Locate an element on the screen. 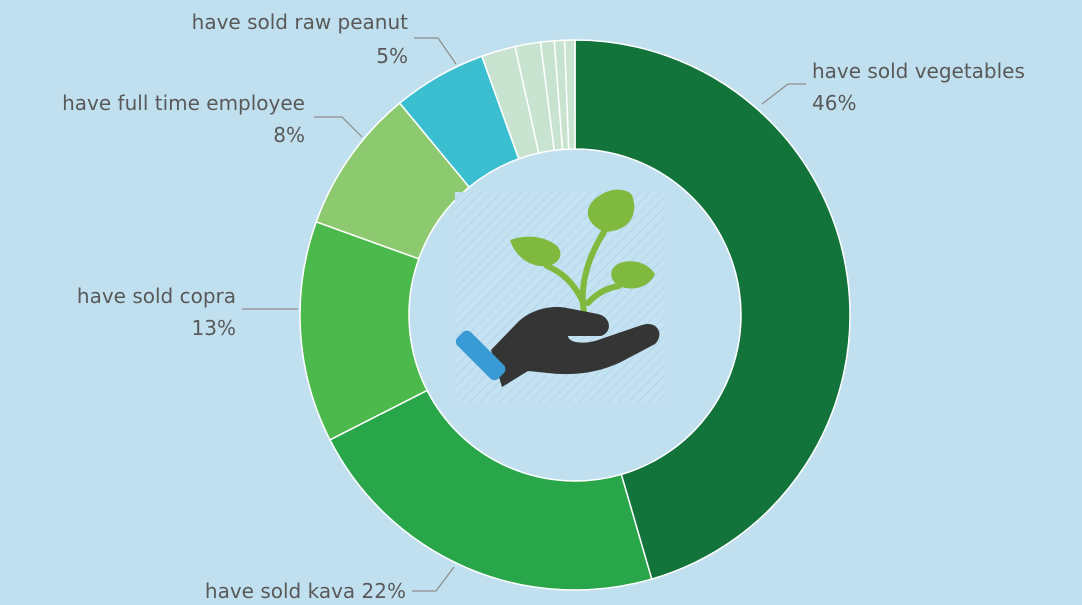  slice-label-have-sold-vegetables: have sold vegetables is located at coordinates (918, 71).